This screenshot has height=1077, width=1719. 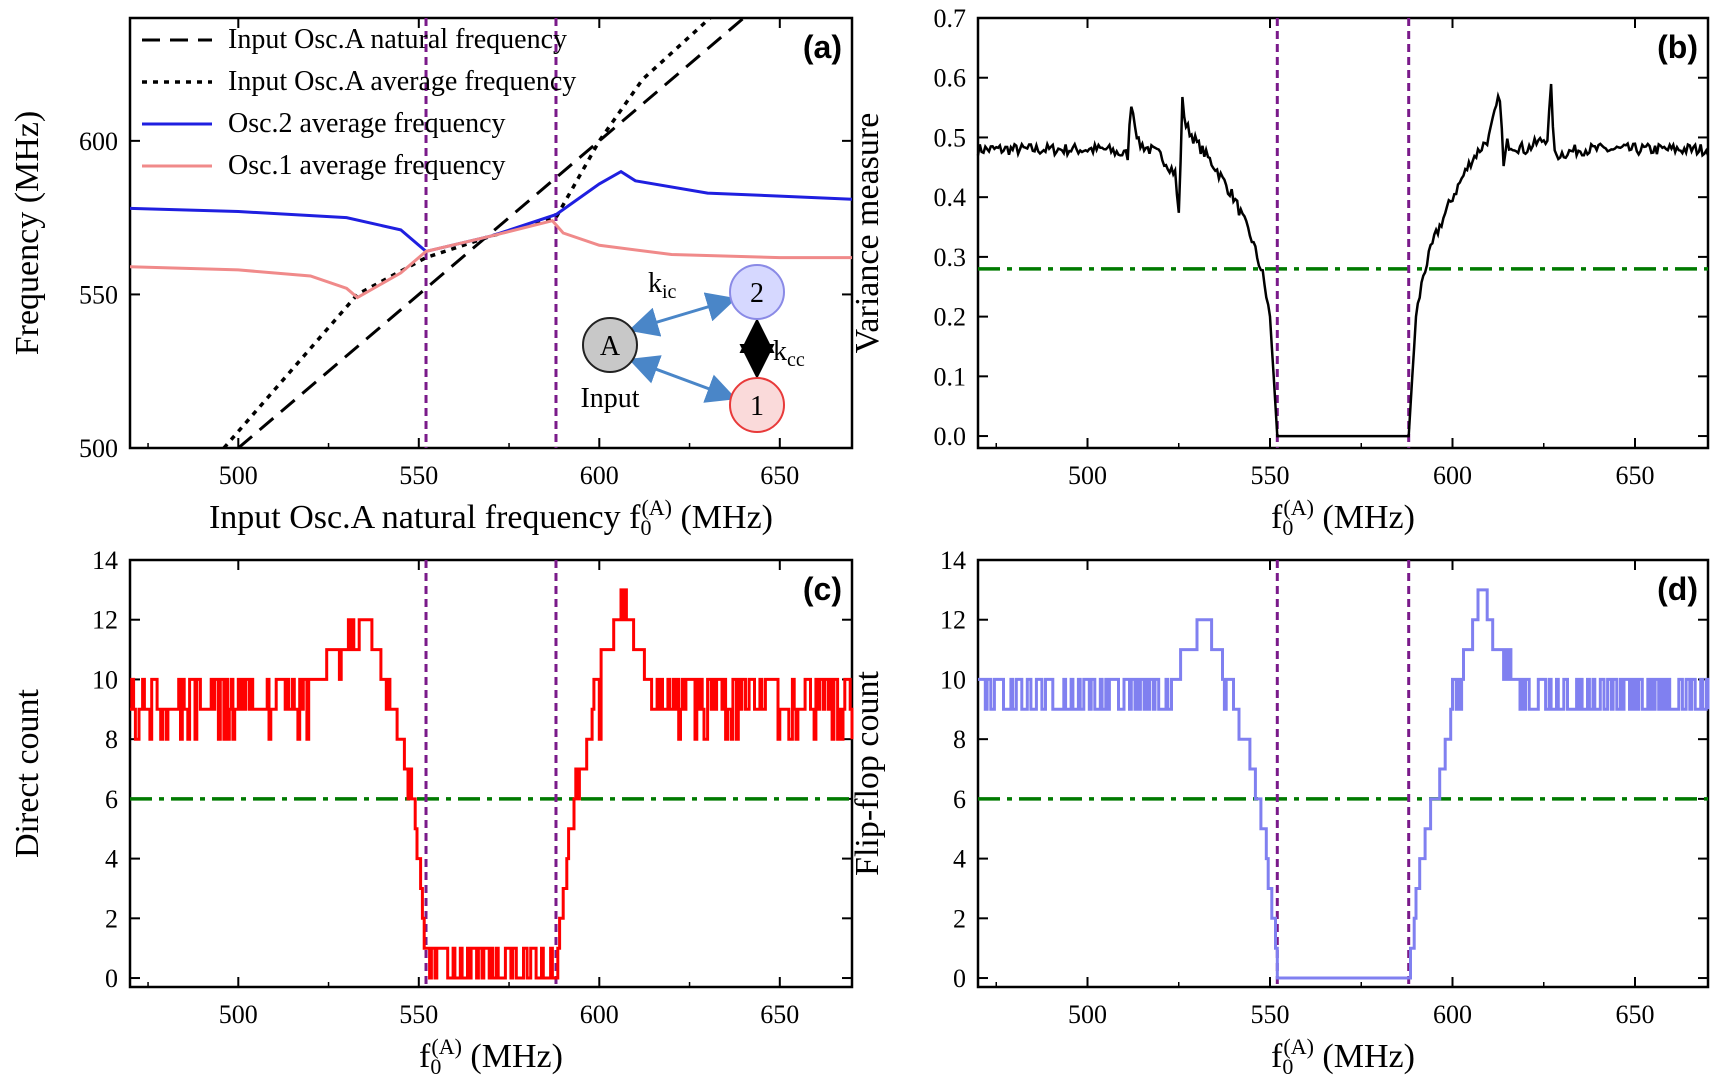 What do you see at coordinates (402, 81) in the screenshot?
I see `legend-entry: Input Osc.A average frequency` at bounding box center [402, 81].